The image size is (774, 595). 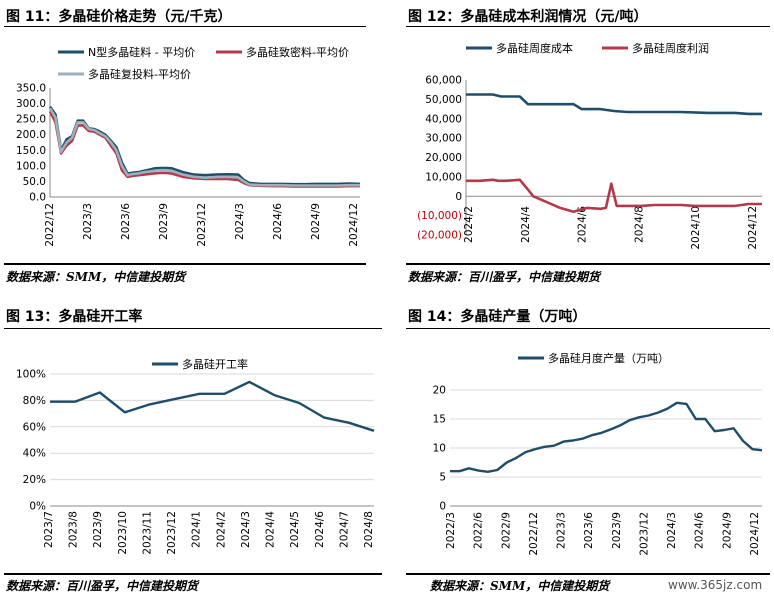 I want to click on fig11-ytick-label: 150.0, so click(x=31, y=151).